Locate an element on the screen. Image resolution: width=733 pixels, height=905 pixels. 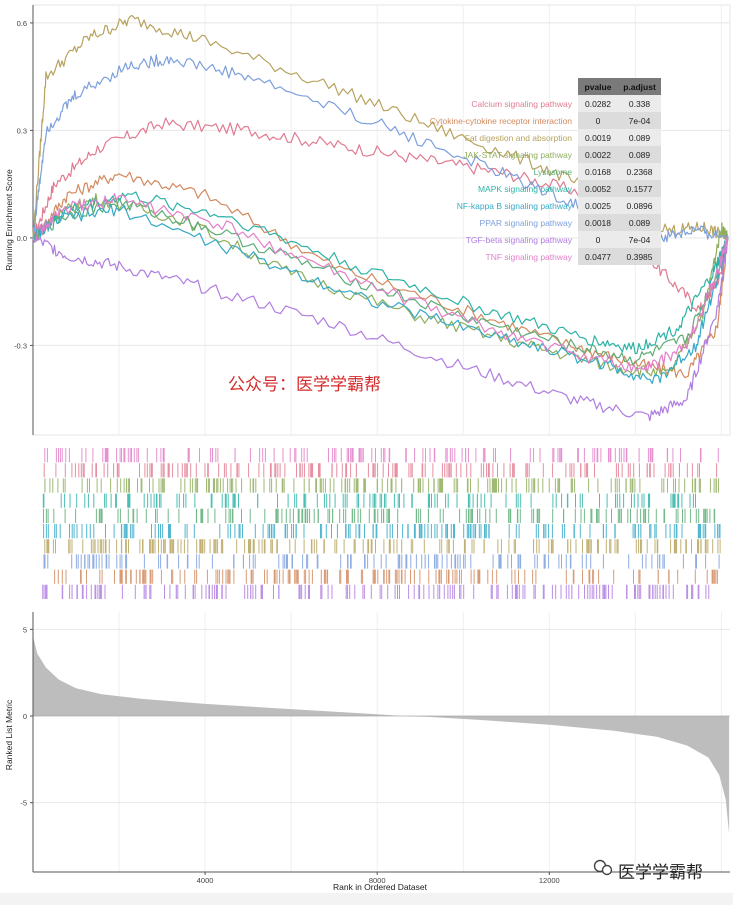
table-header-cell: pvalue is located at coordinates (598, 87).